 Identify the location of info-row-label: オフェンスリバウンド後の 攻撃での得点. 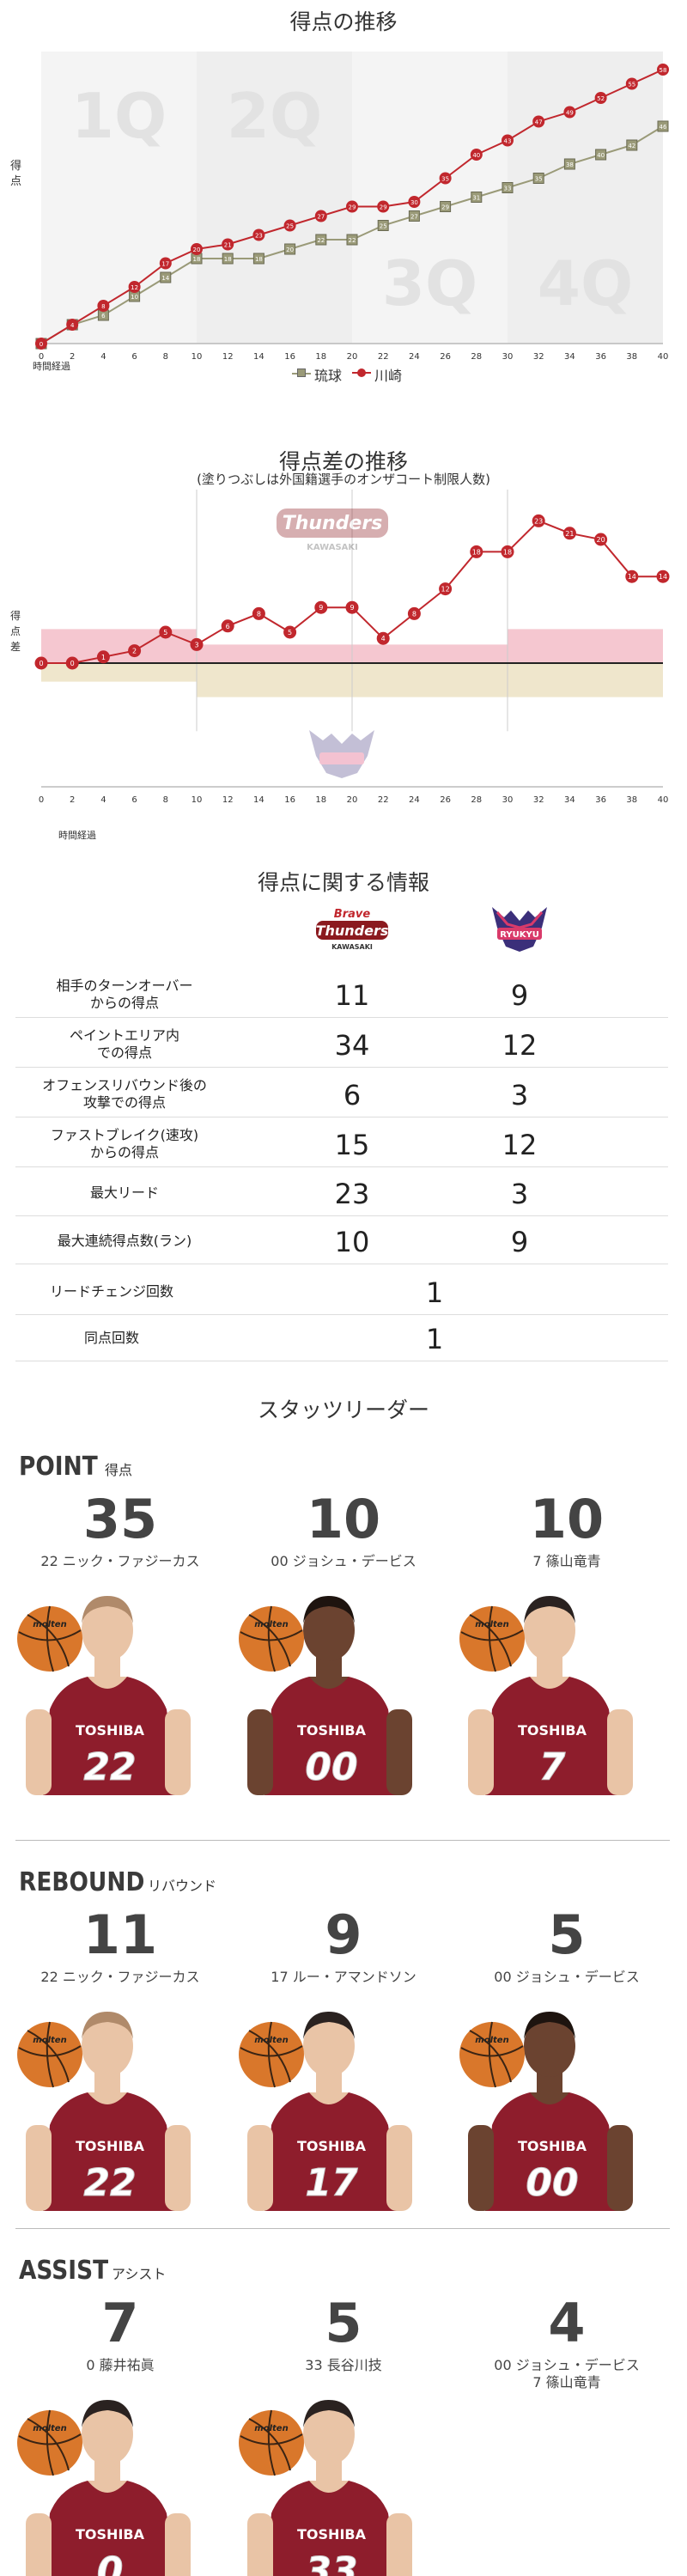
(124, 1094).